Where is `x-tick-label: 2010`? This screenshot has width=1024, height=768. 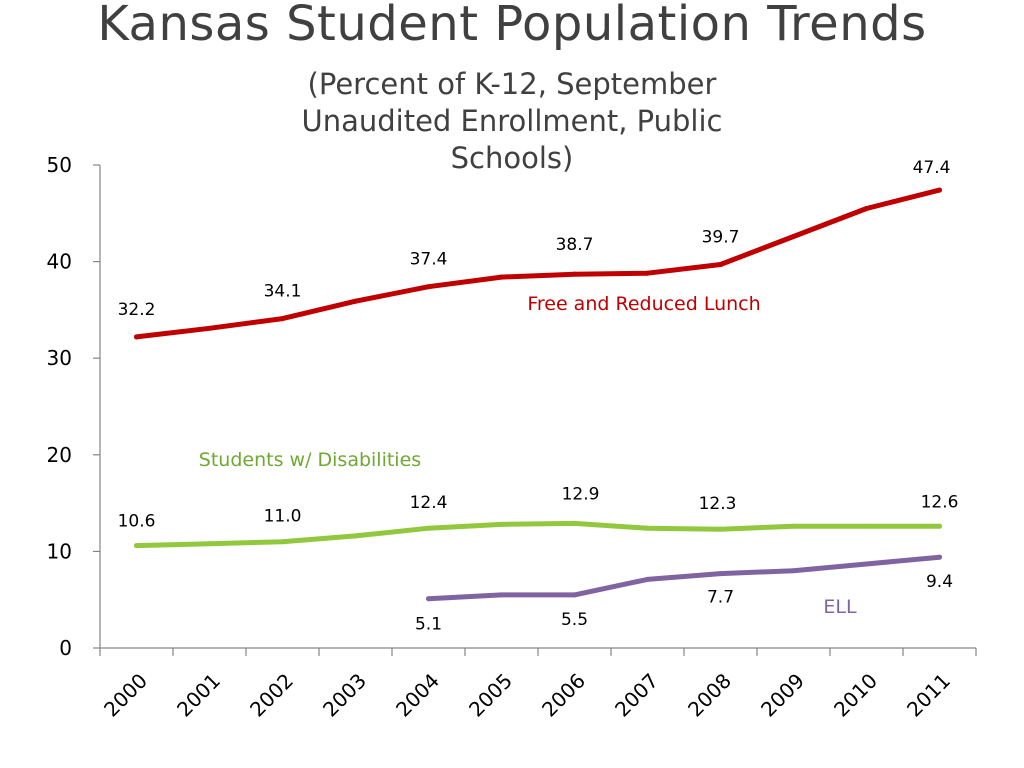 x-tick-label: 2010 is located at coordinates (855, 695).